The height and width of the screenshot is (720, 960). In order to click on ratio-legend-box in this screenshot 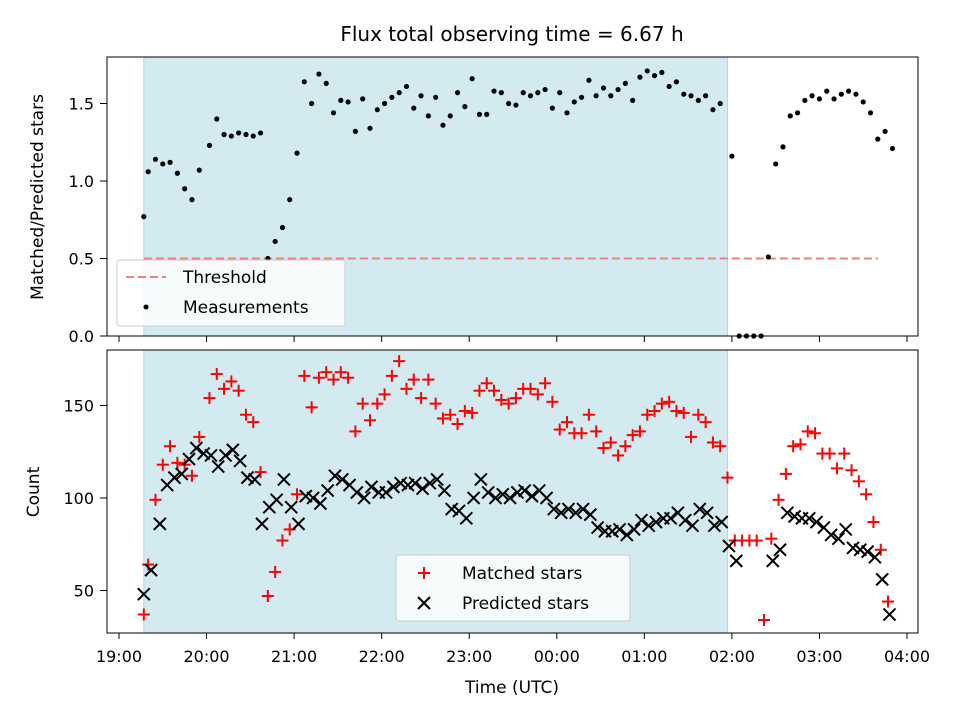, I will do `click(231, 293)`.